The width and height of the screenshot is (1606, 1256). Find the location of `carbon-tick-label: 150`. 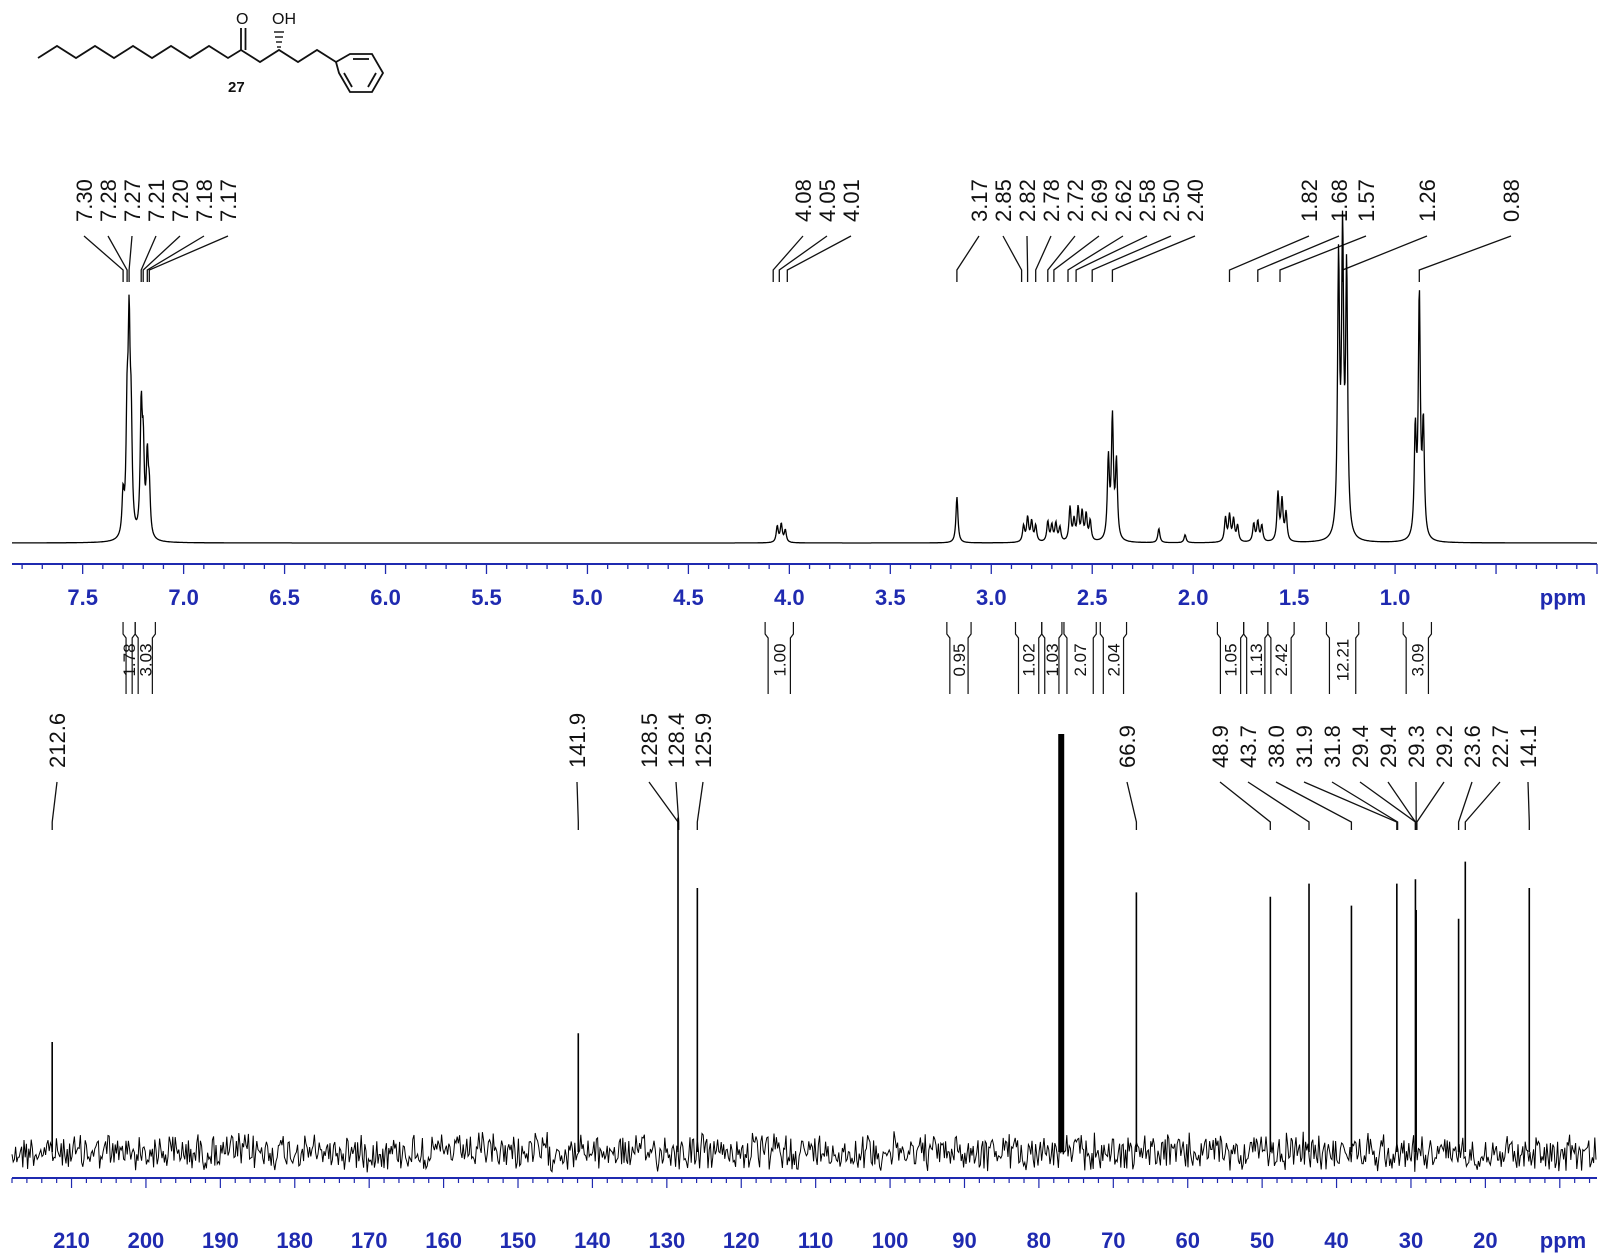

carbon-tick-label: 150 is located at coordinates (518, 1240).